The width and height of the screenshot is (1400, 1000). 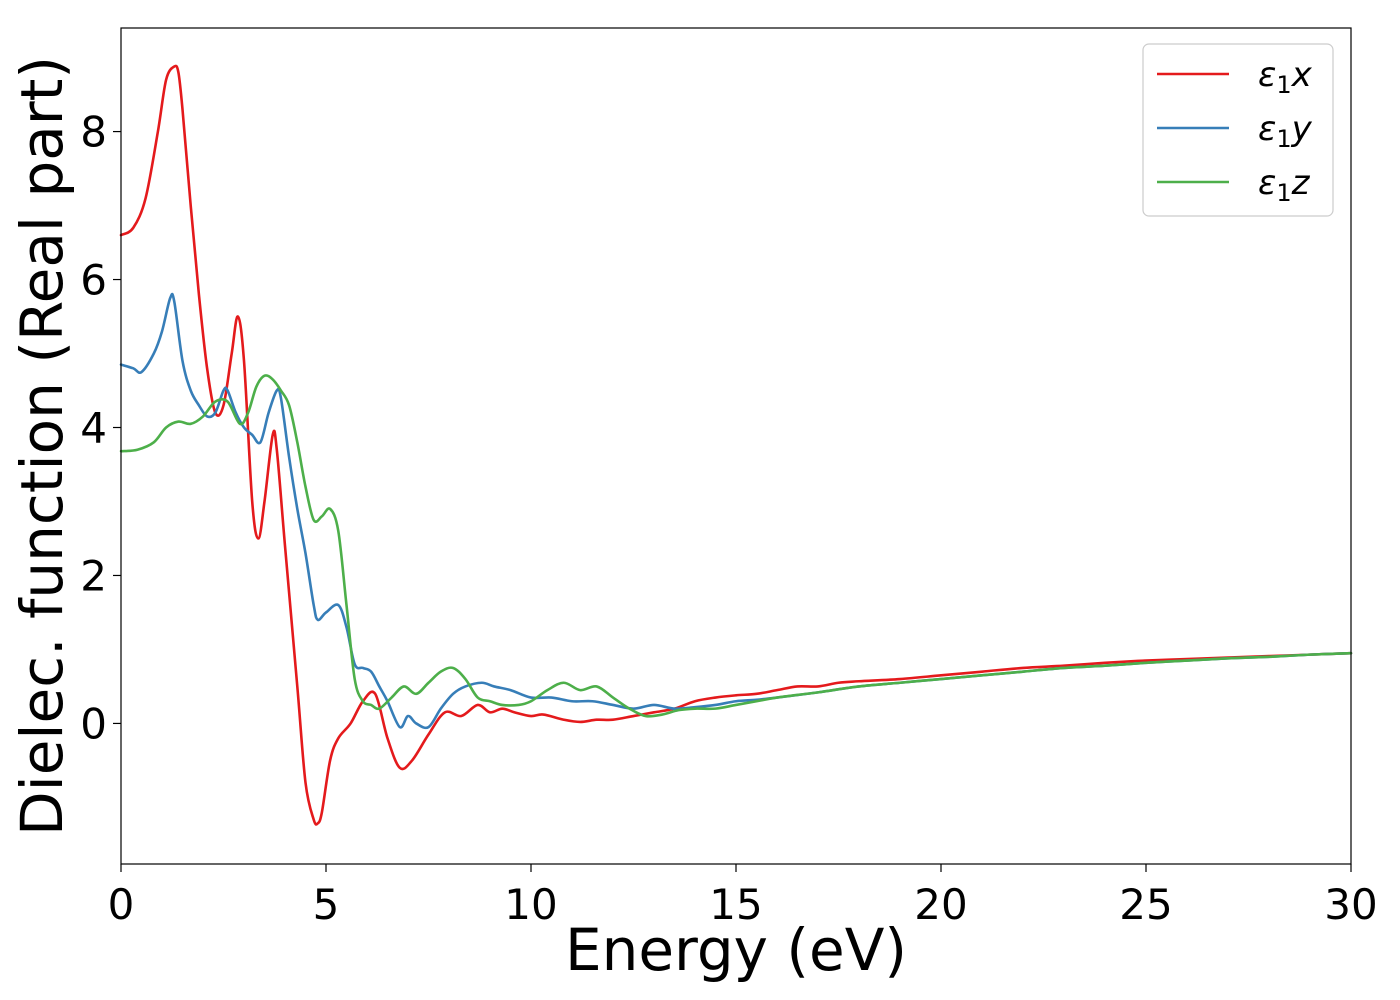 I want to click on y-tick-label: 4, so click(x=93, y=428).